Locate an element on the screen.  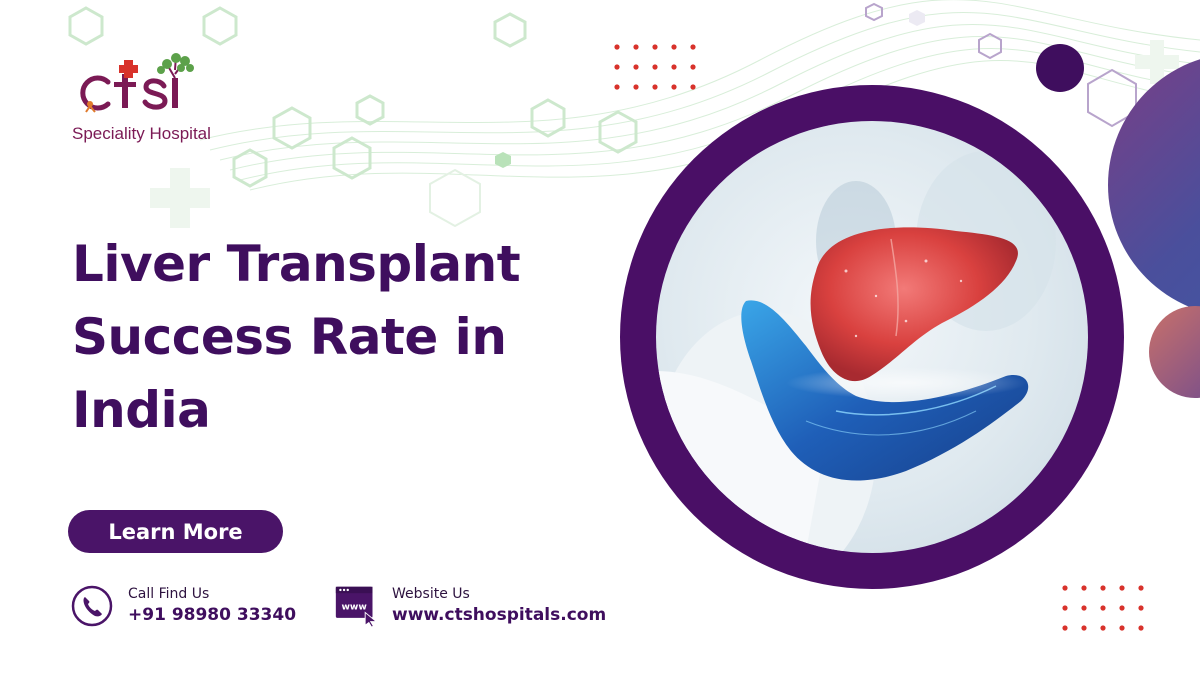
website-contact: www Website Us www.ctshospitals.com is located at coordinates (470, 606).